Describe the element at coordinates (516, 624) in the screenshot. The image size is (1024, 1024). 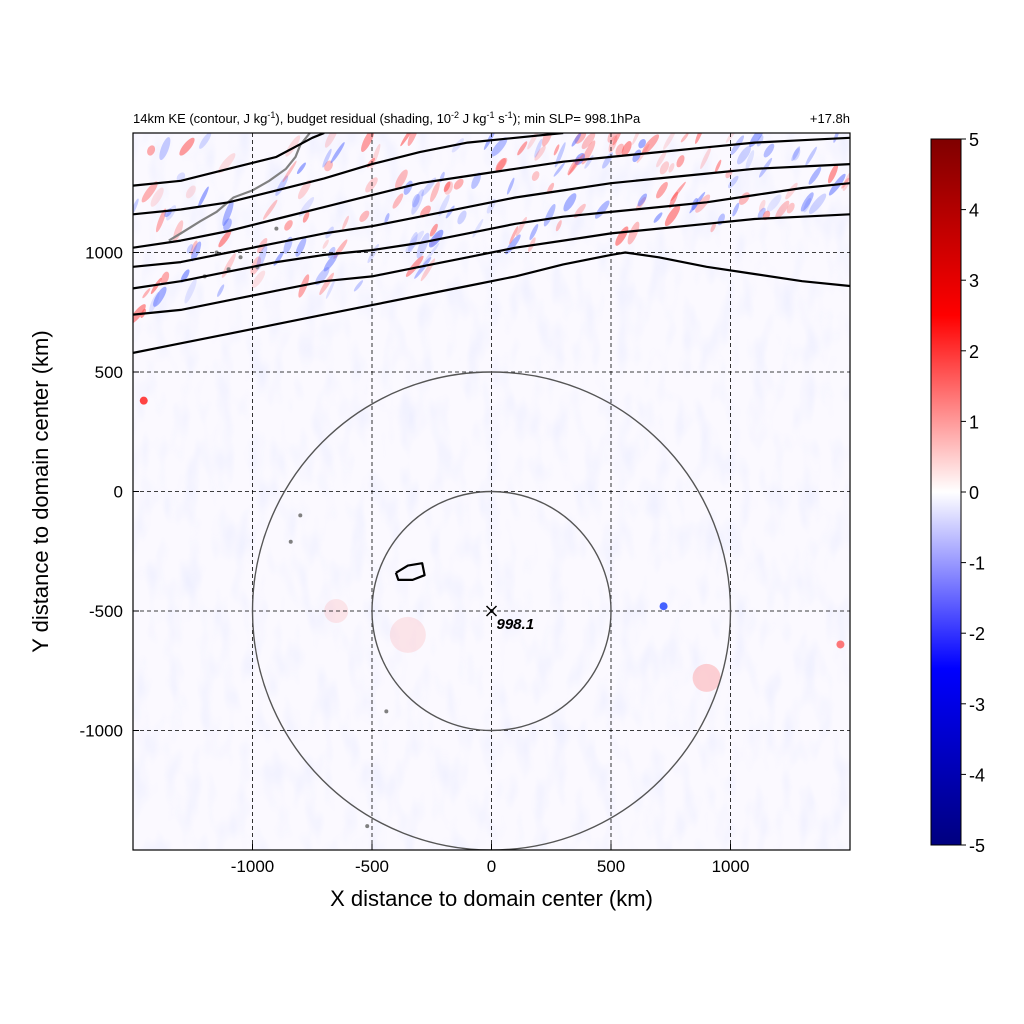
I see `min-slp-label: 998.1` at that location.